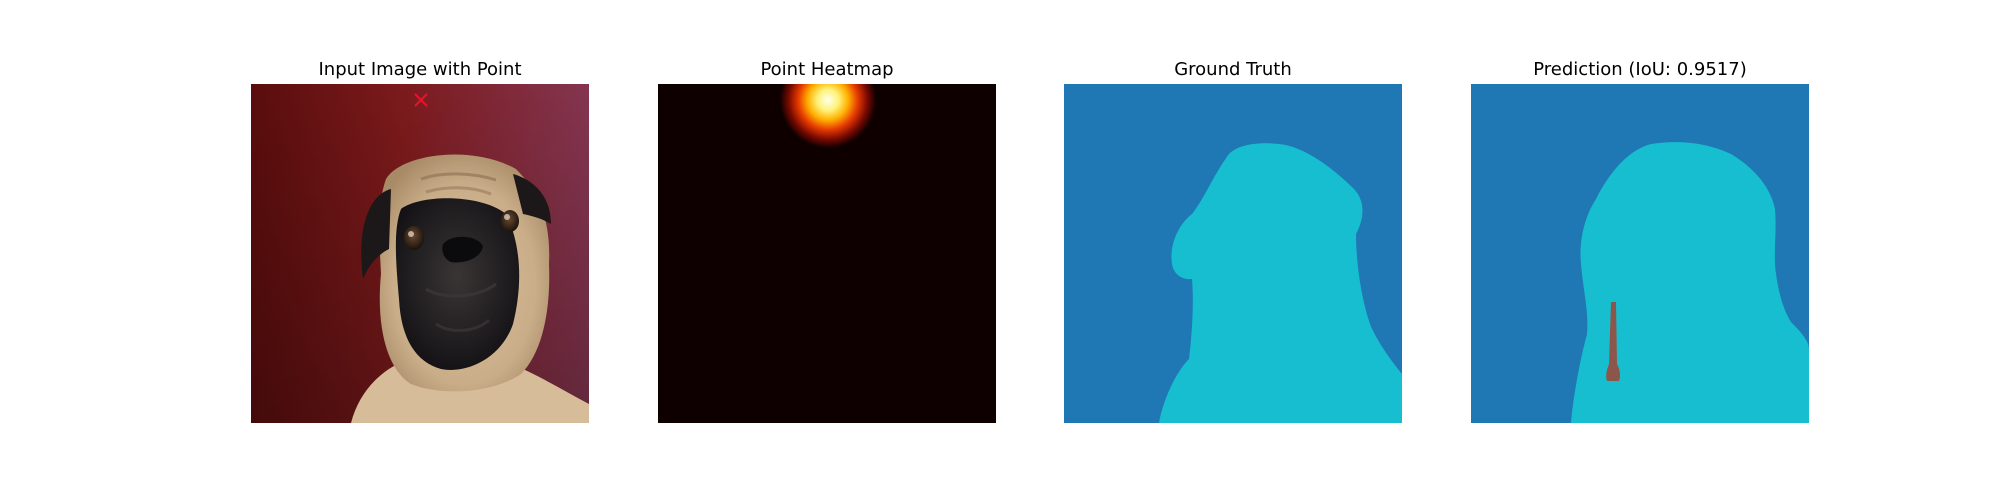 The width and height of the screenshot is (2000, 500). I want to click on input-image-panel, so click(420, 253).